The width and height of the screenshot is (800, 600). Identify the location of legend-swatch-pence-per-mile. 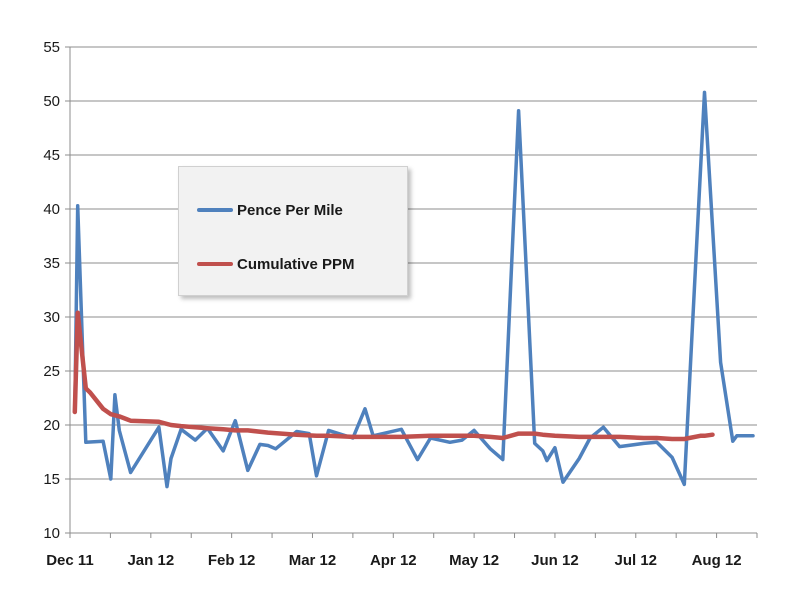
(215, 210).